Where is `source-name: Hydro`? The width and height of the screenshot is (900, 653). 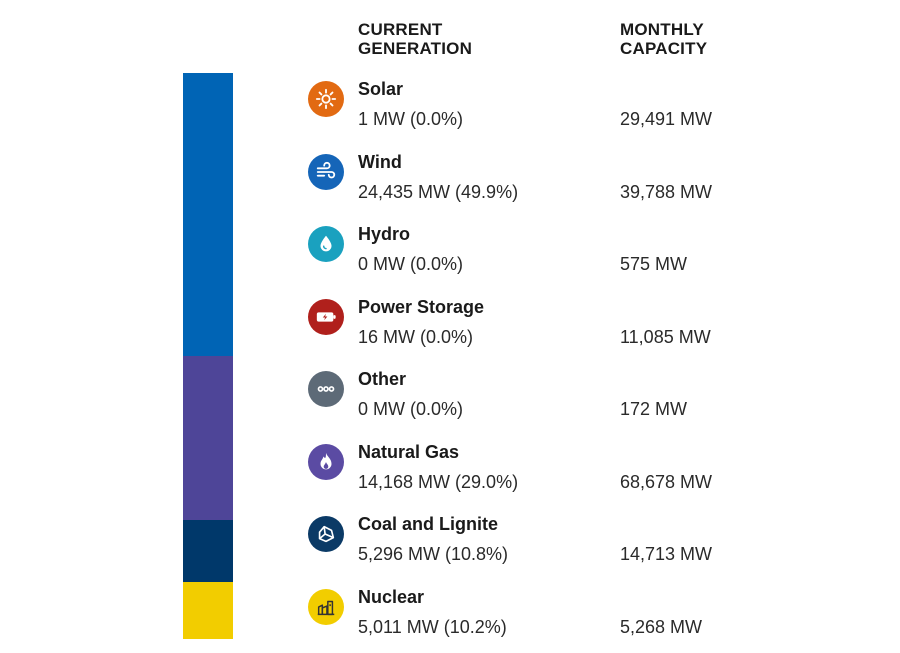 source-name: Hydro is located at coordinates (384, 234).